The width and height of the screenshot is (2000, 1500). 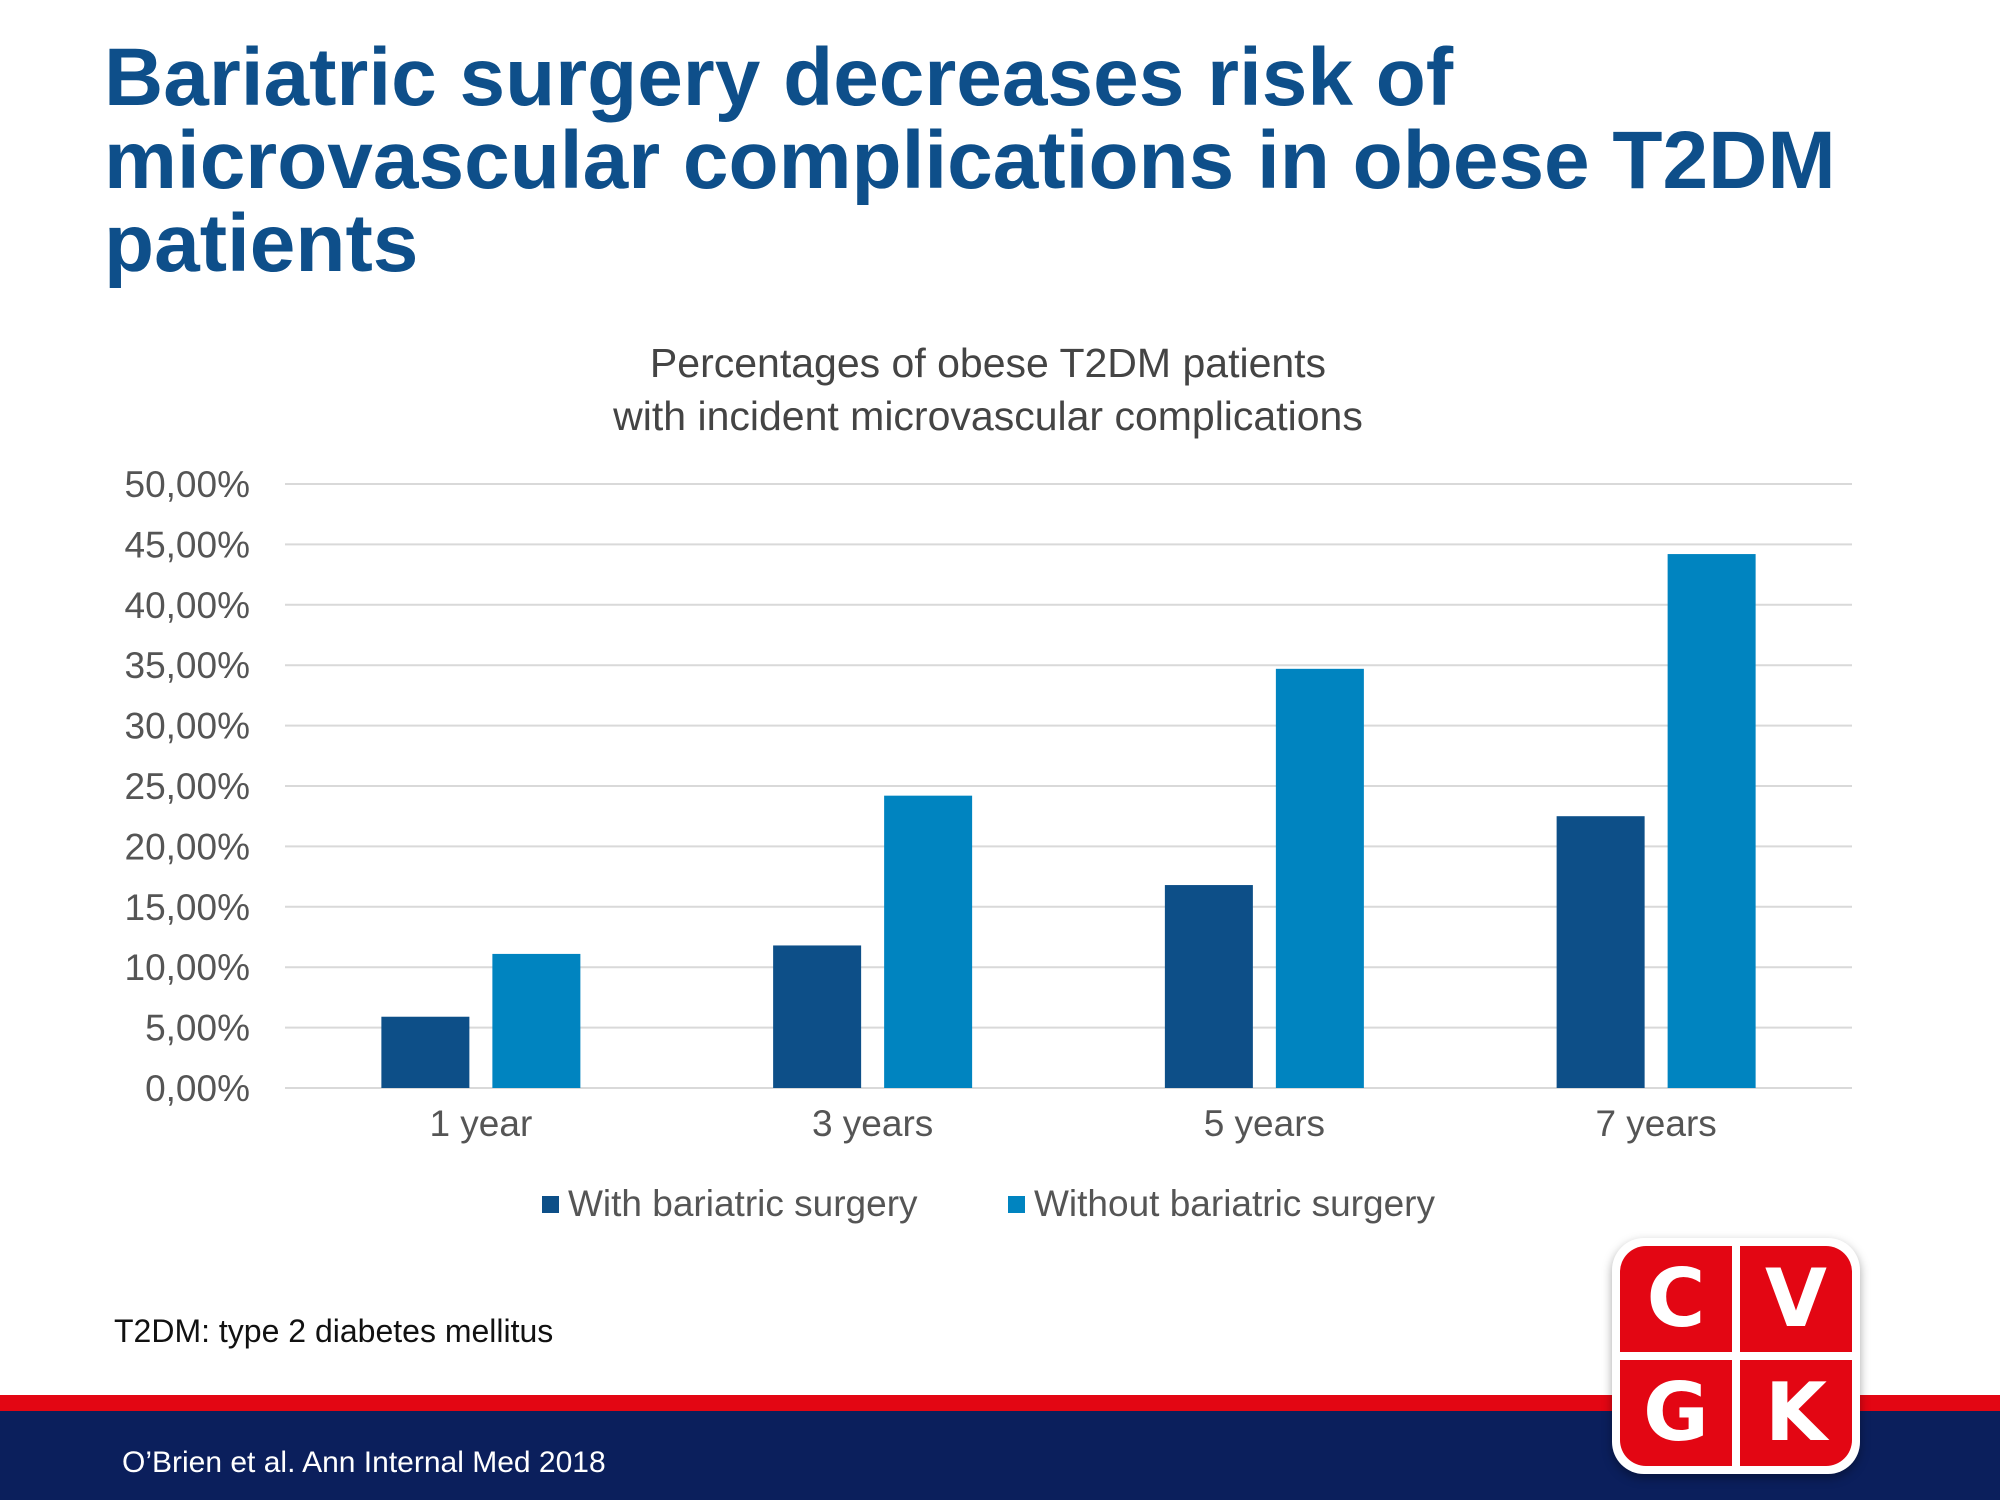 What do you see at coordinates (188, 544) in the screenshot?
I see `y-tick-label: 45,00%` at bounding box center [188, 544].